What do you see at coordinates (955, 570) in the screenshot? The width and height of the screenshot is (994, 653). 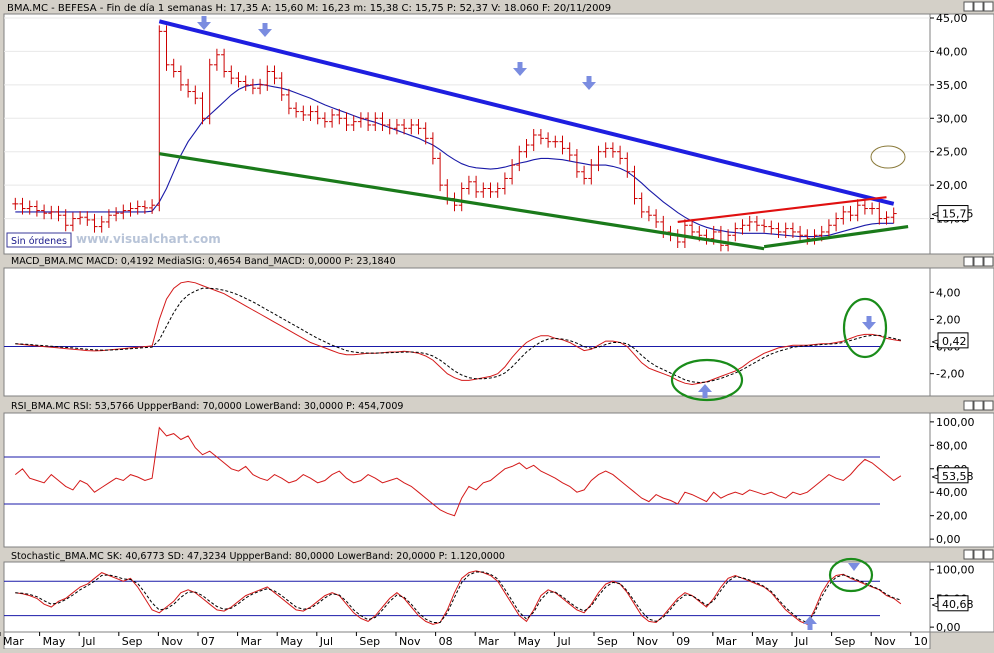 I see `stochastic-tick-label: 100,00` at bounding box center [955, 570].